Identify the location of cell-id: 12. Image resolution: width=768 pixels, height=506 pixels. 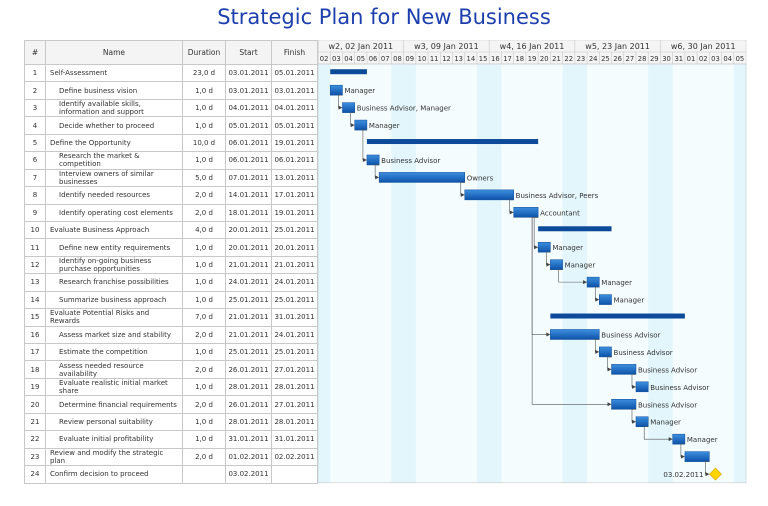
(35, 265).